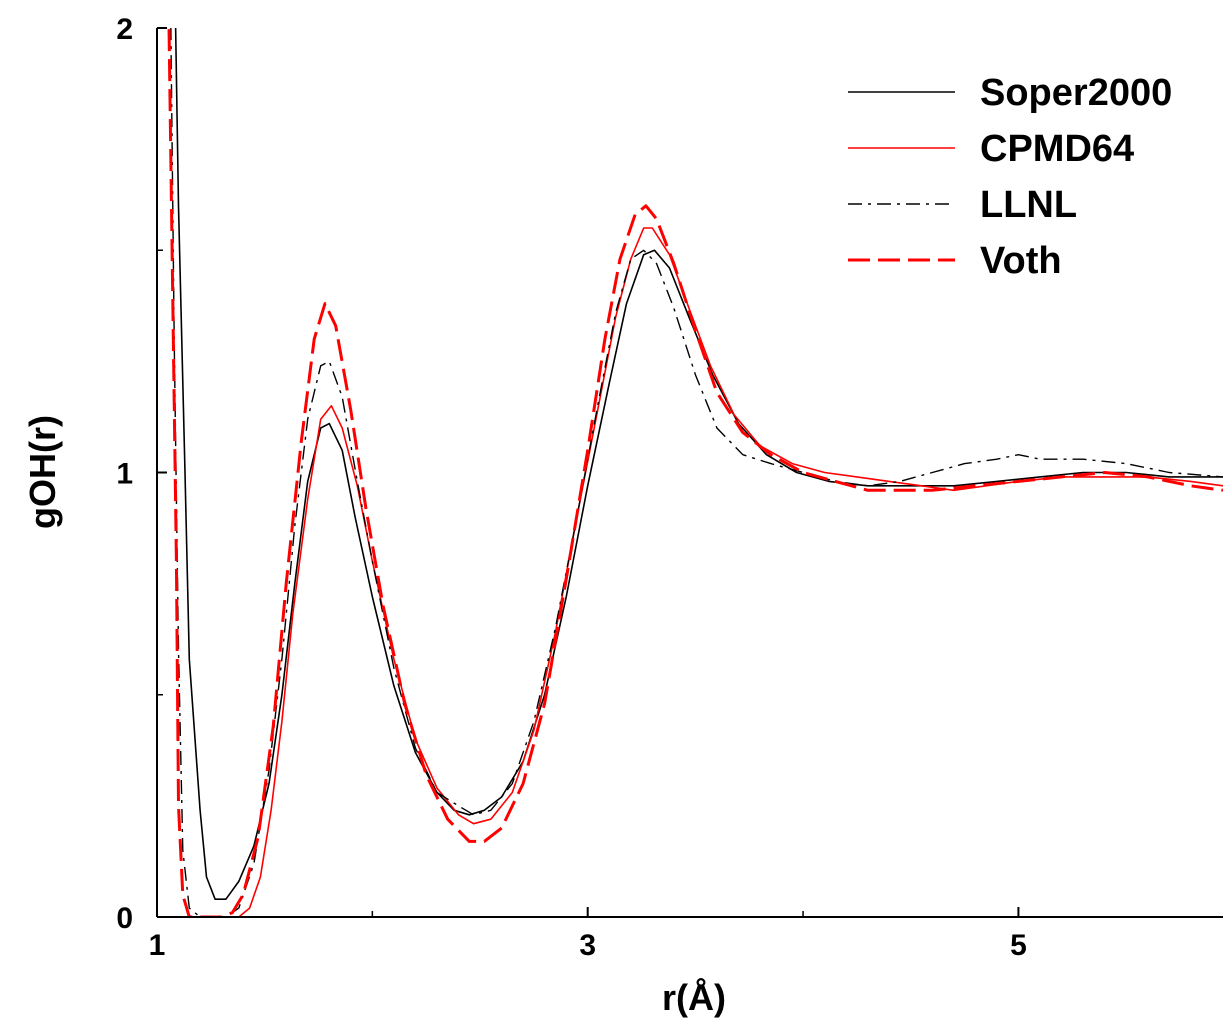 The image size is (1223, 1028). Describe the element at coordinates (124, 29) in the screenshot. I see `y-tick-label: 2` at that location.